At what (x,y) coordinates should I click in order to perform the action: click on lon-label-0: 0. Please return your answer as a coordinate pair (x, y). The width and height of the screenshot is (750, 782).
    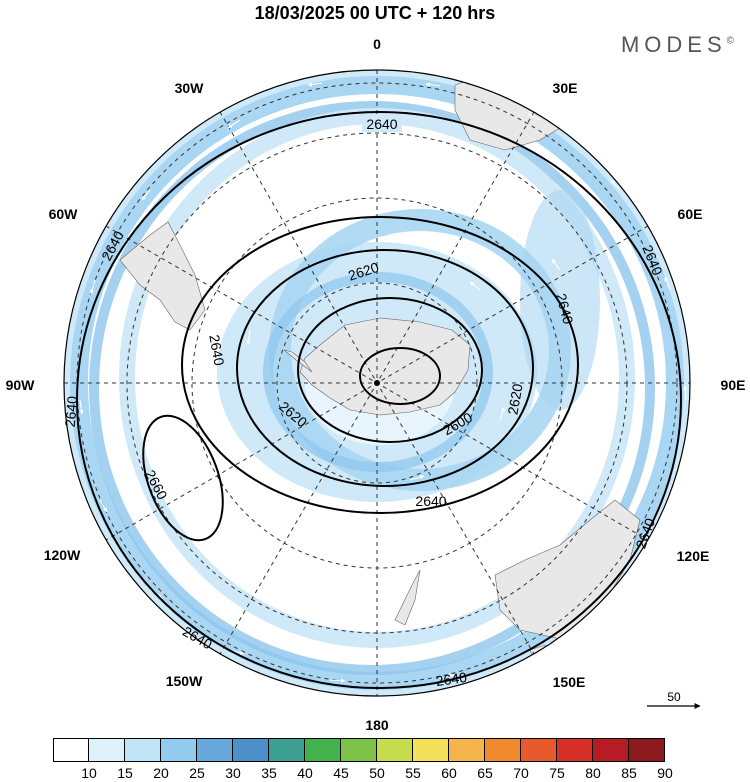
    Looking at the image, I should click on (377, 44).